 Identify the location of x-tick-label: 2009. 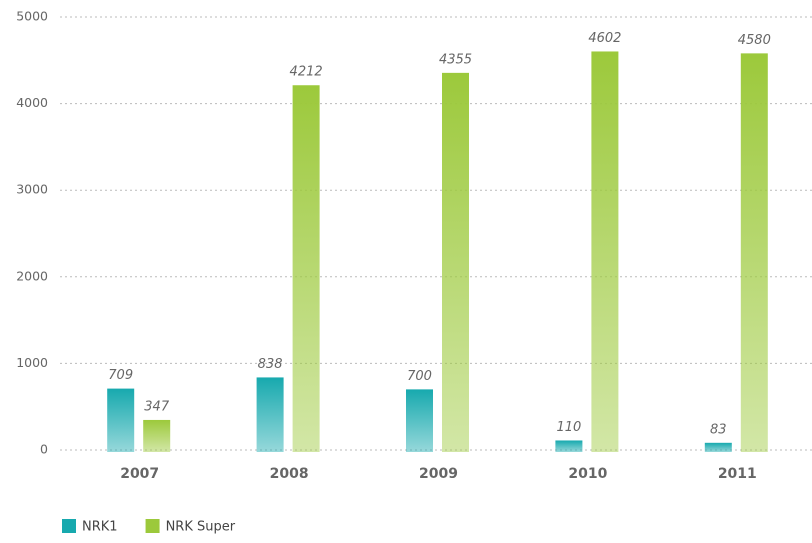
(438, 474).